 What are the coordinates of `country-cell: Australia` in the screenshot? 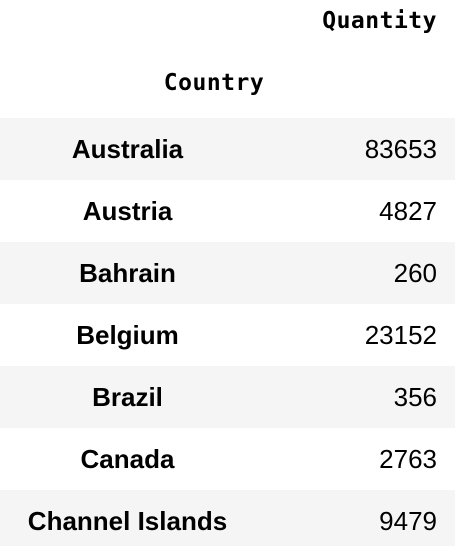 It's located at (127, 149).